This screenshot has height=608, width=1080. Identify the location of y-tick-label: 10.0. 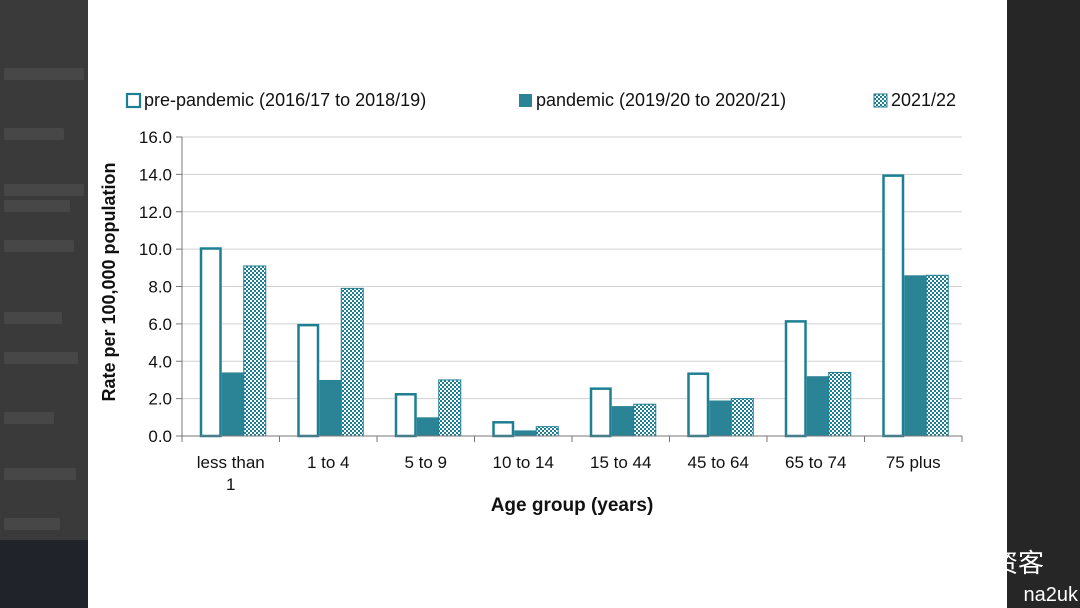
(155, 249).